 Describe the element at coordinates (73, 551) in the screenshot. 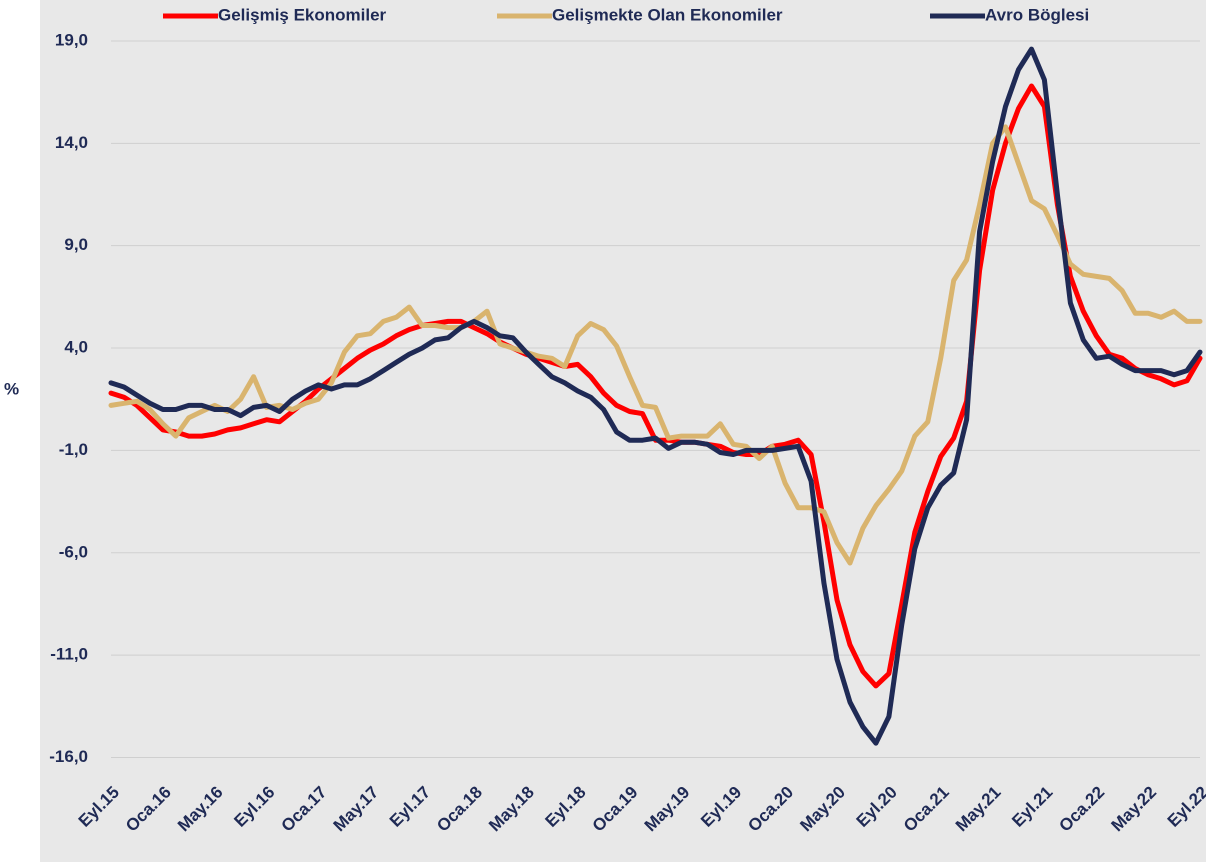

I see `y-tick-label: -6,0` at that location.